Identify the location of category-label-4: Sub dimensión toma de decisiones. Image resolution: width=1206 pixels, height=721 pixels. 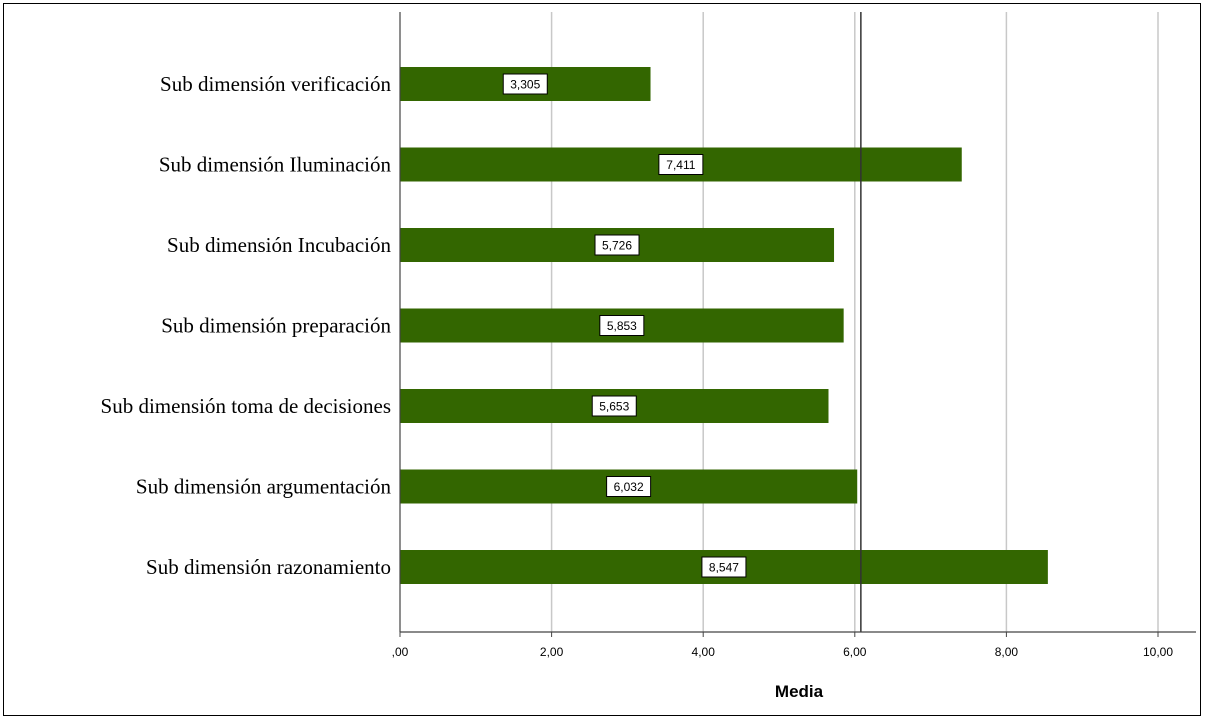
(246, 406).